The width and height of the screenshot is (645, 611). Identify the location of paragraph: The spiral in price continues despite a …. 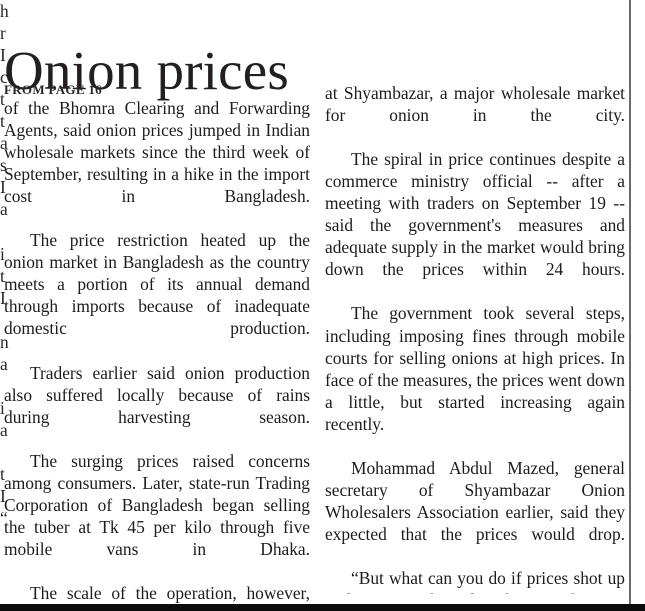
(475, 214).